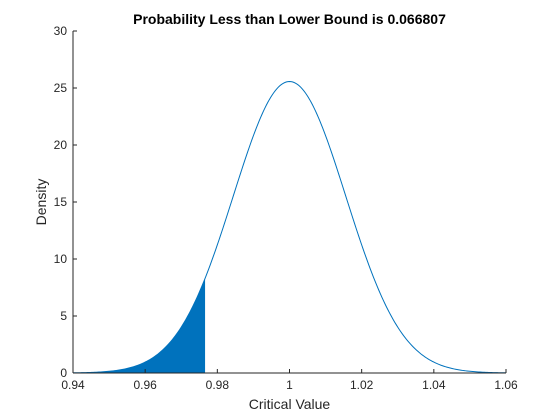 This screenshot has height=420, width=560. I want to click on shaded-lower-tail-area, so click(139, 325).